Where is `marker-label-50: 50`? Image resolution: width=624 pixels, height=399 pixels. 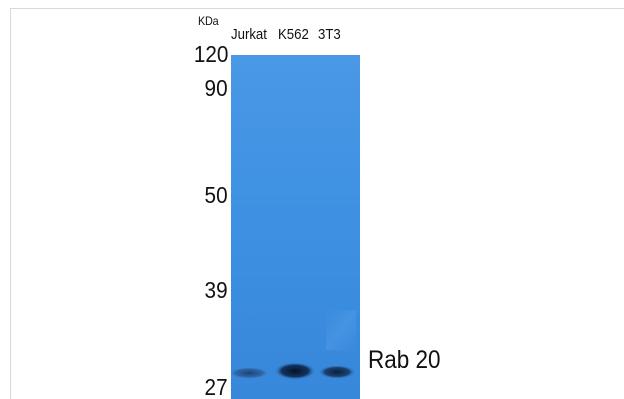 marker-label-50: 50 is located at coordinates (216, 195).